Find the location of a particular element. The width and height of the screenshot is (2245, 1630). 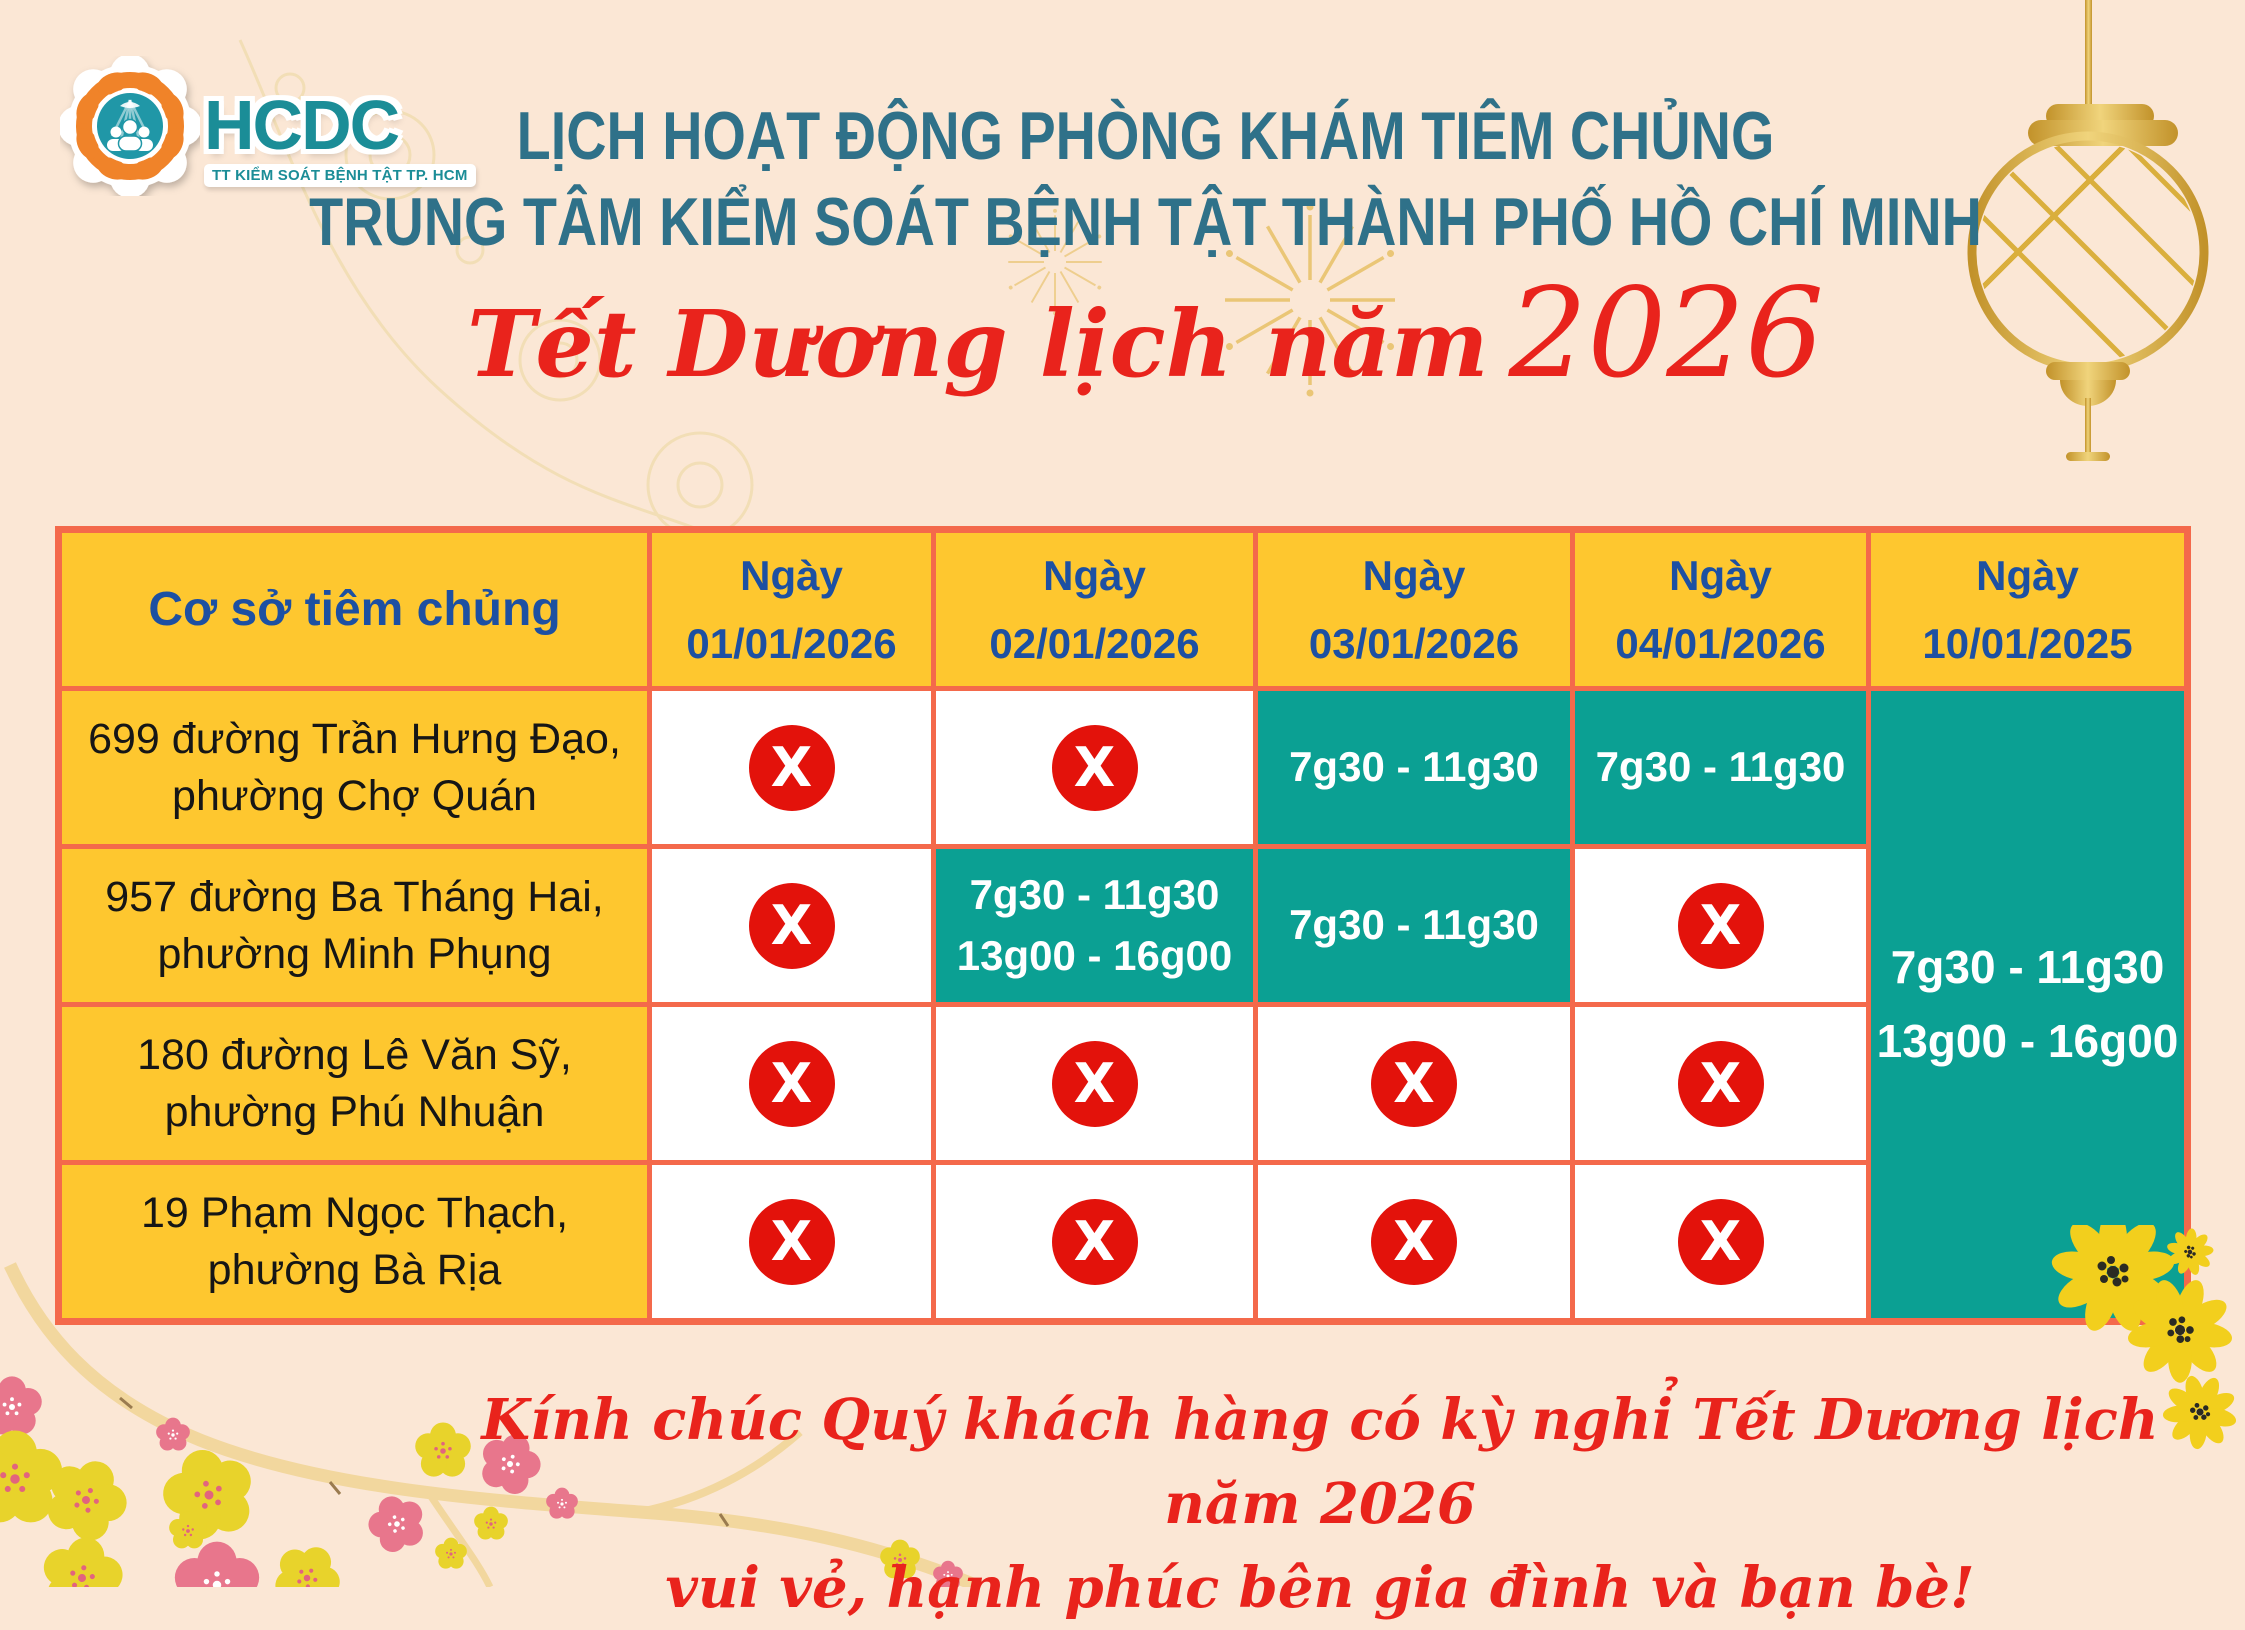

column-header-facility: Cơ sở tiêm chủng is located at coordinates (354, 609).